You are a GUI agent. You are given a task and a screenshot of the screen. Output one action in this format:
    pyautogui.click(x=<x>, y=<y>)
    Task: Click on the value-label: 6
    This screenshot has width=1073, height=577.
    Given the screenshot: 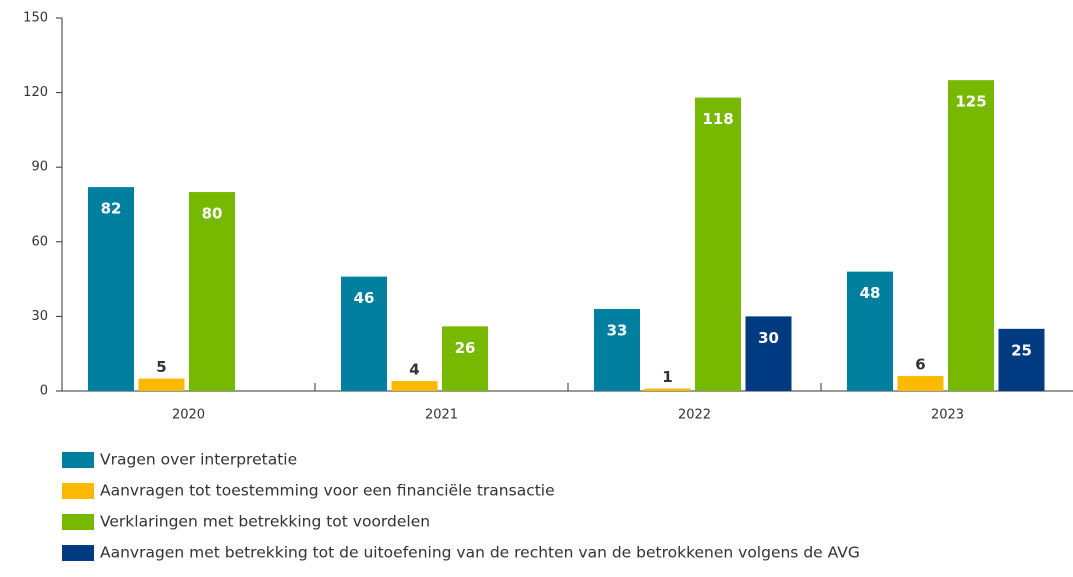 What is the action you would take?
    pyautogui.click(x=920, y=365)
    